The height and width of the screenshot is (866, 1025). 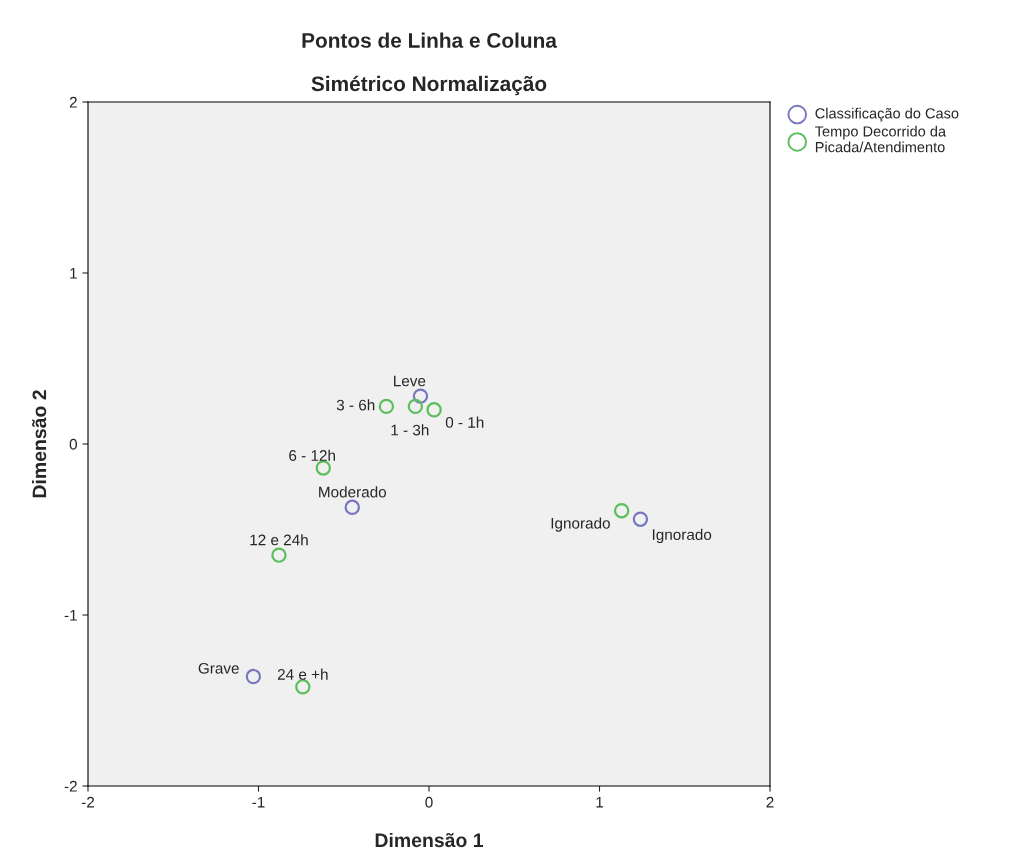 I want to click on x-tick-label: -1, so click(x=258, y=802).